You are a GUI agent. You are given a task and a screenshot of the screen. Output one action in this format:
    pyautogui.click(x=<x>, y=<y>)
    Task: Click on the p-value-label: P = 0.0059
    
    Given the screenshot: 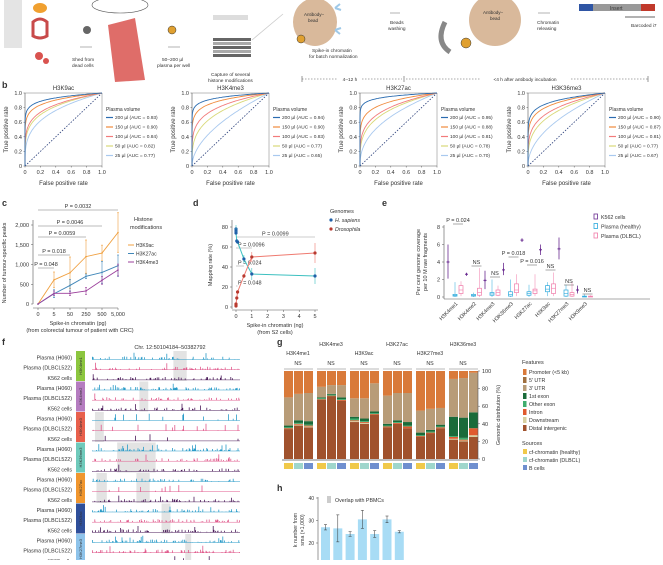 What is the action you would take?
    pyautogui.click(x=62, y=234)
    